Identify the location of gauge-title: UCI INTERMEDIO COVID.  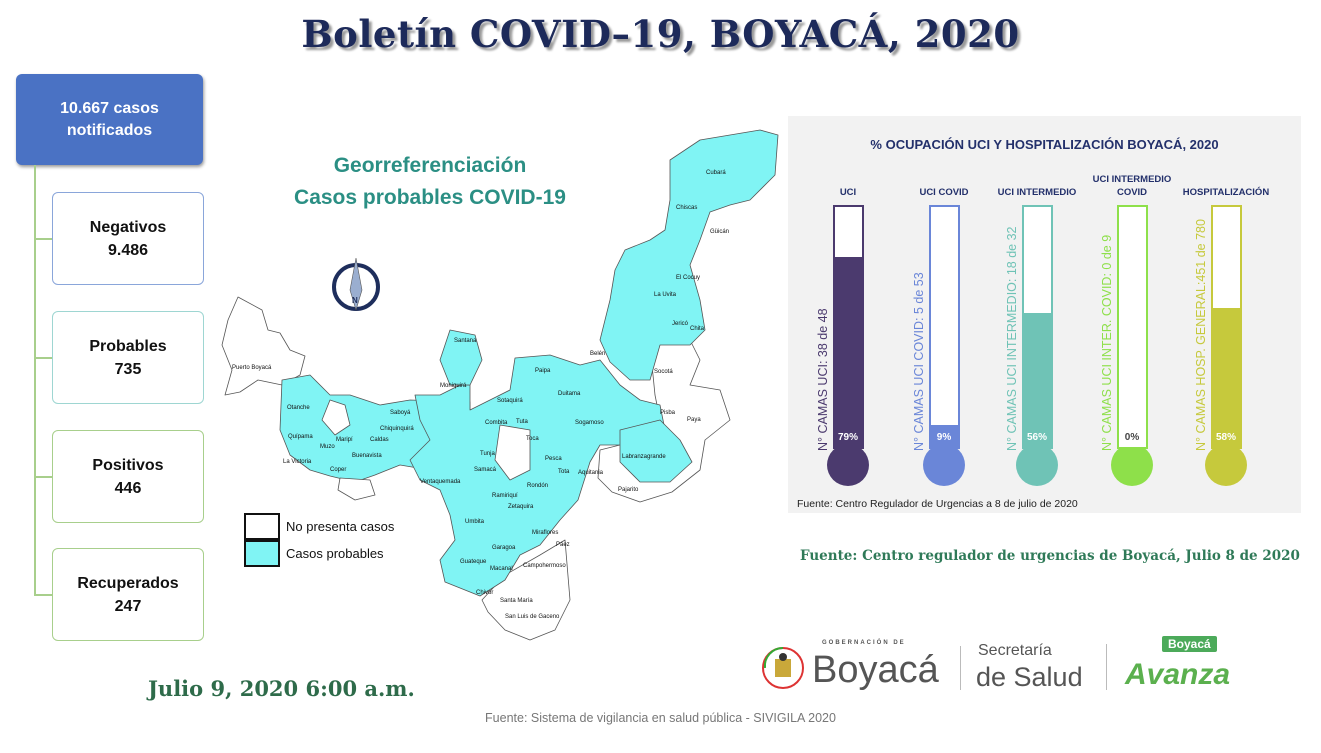
(1132, 186).